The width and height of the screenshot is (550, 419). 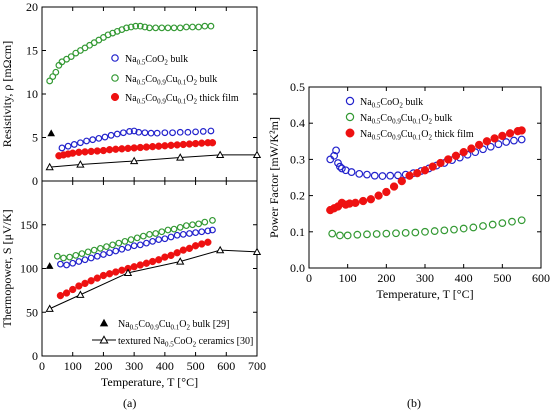 I want to click on x-tick-label: 400, so click(x=165, y=366).